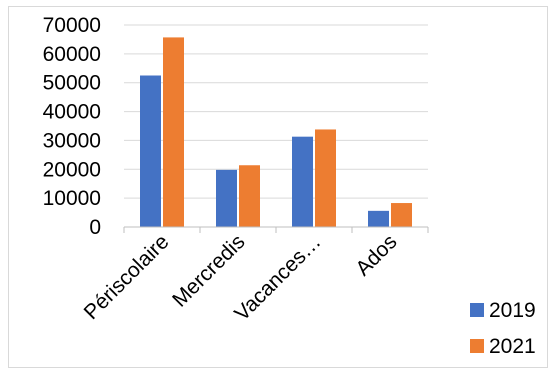  Describe the element at coordinates (127, 277) in the screenshot. I see `x-category-label: Périscolaire` at that location.